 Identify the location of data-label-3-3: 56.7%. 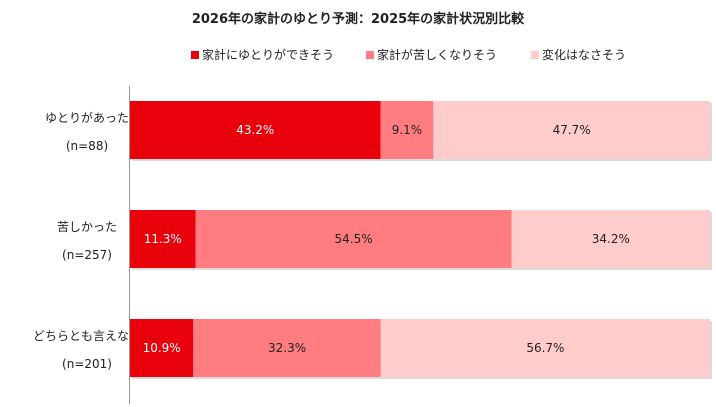
(545, 348).